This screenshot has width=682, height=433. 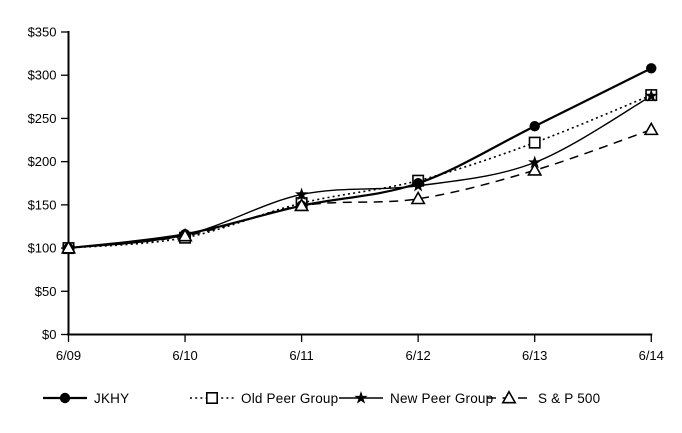 I want to click on legend-marker-filled-star, so click(x=361, y=397).